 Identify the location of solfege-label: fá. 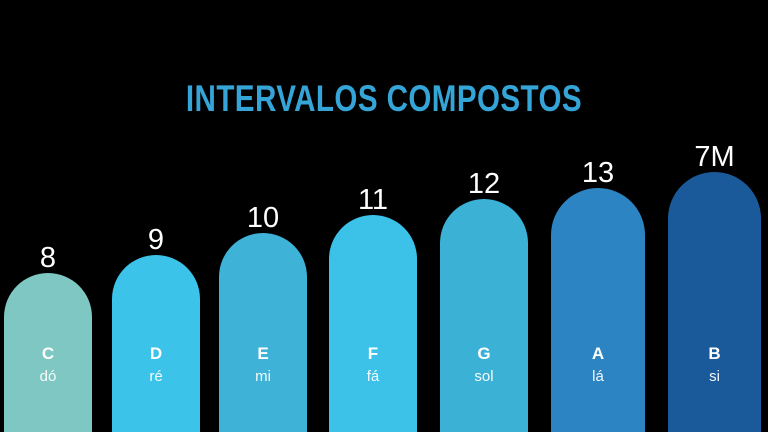
(373, 376).